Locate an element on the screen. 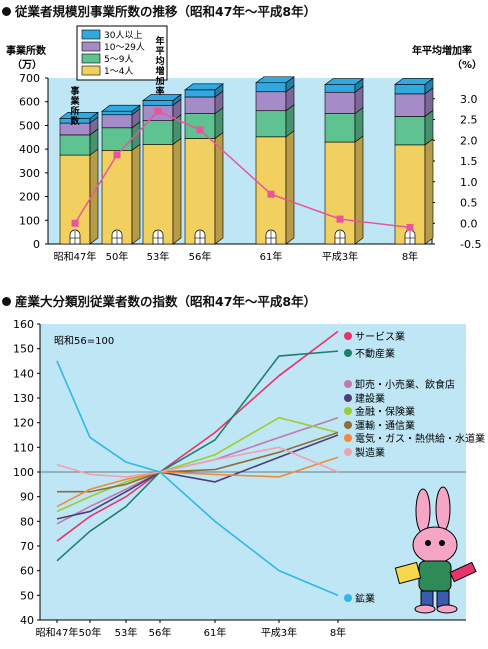 This screenshot has width=488, height=649. annotation-char: 事 is located at coordinates (74, 91).